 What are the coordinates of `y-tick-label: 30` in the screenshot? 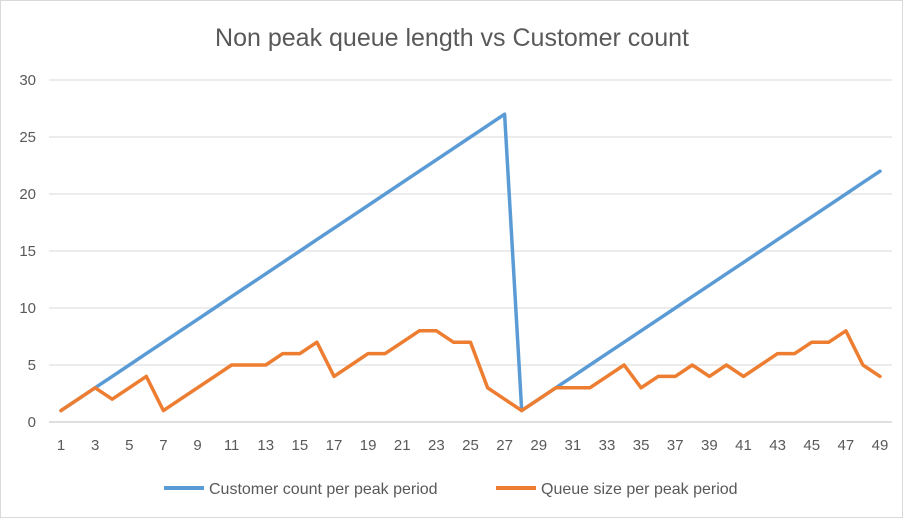 It's located at (27, 80).